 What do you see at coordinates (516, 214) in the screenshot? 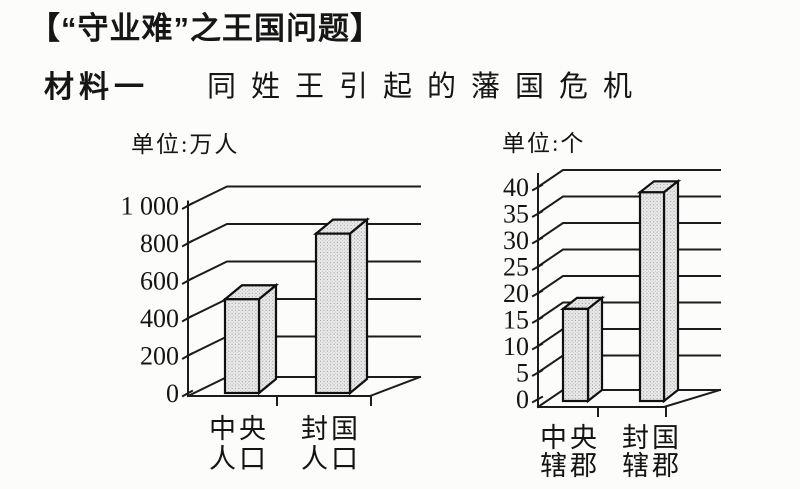
I see `y-axis-tick-label: 35` at bounding box center [516, 214].